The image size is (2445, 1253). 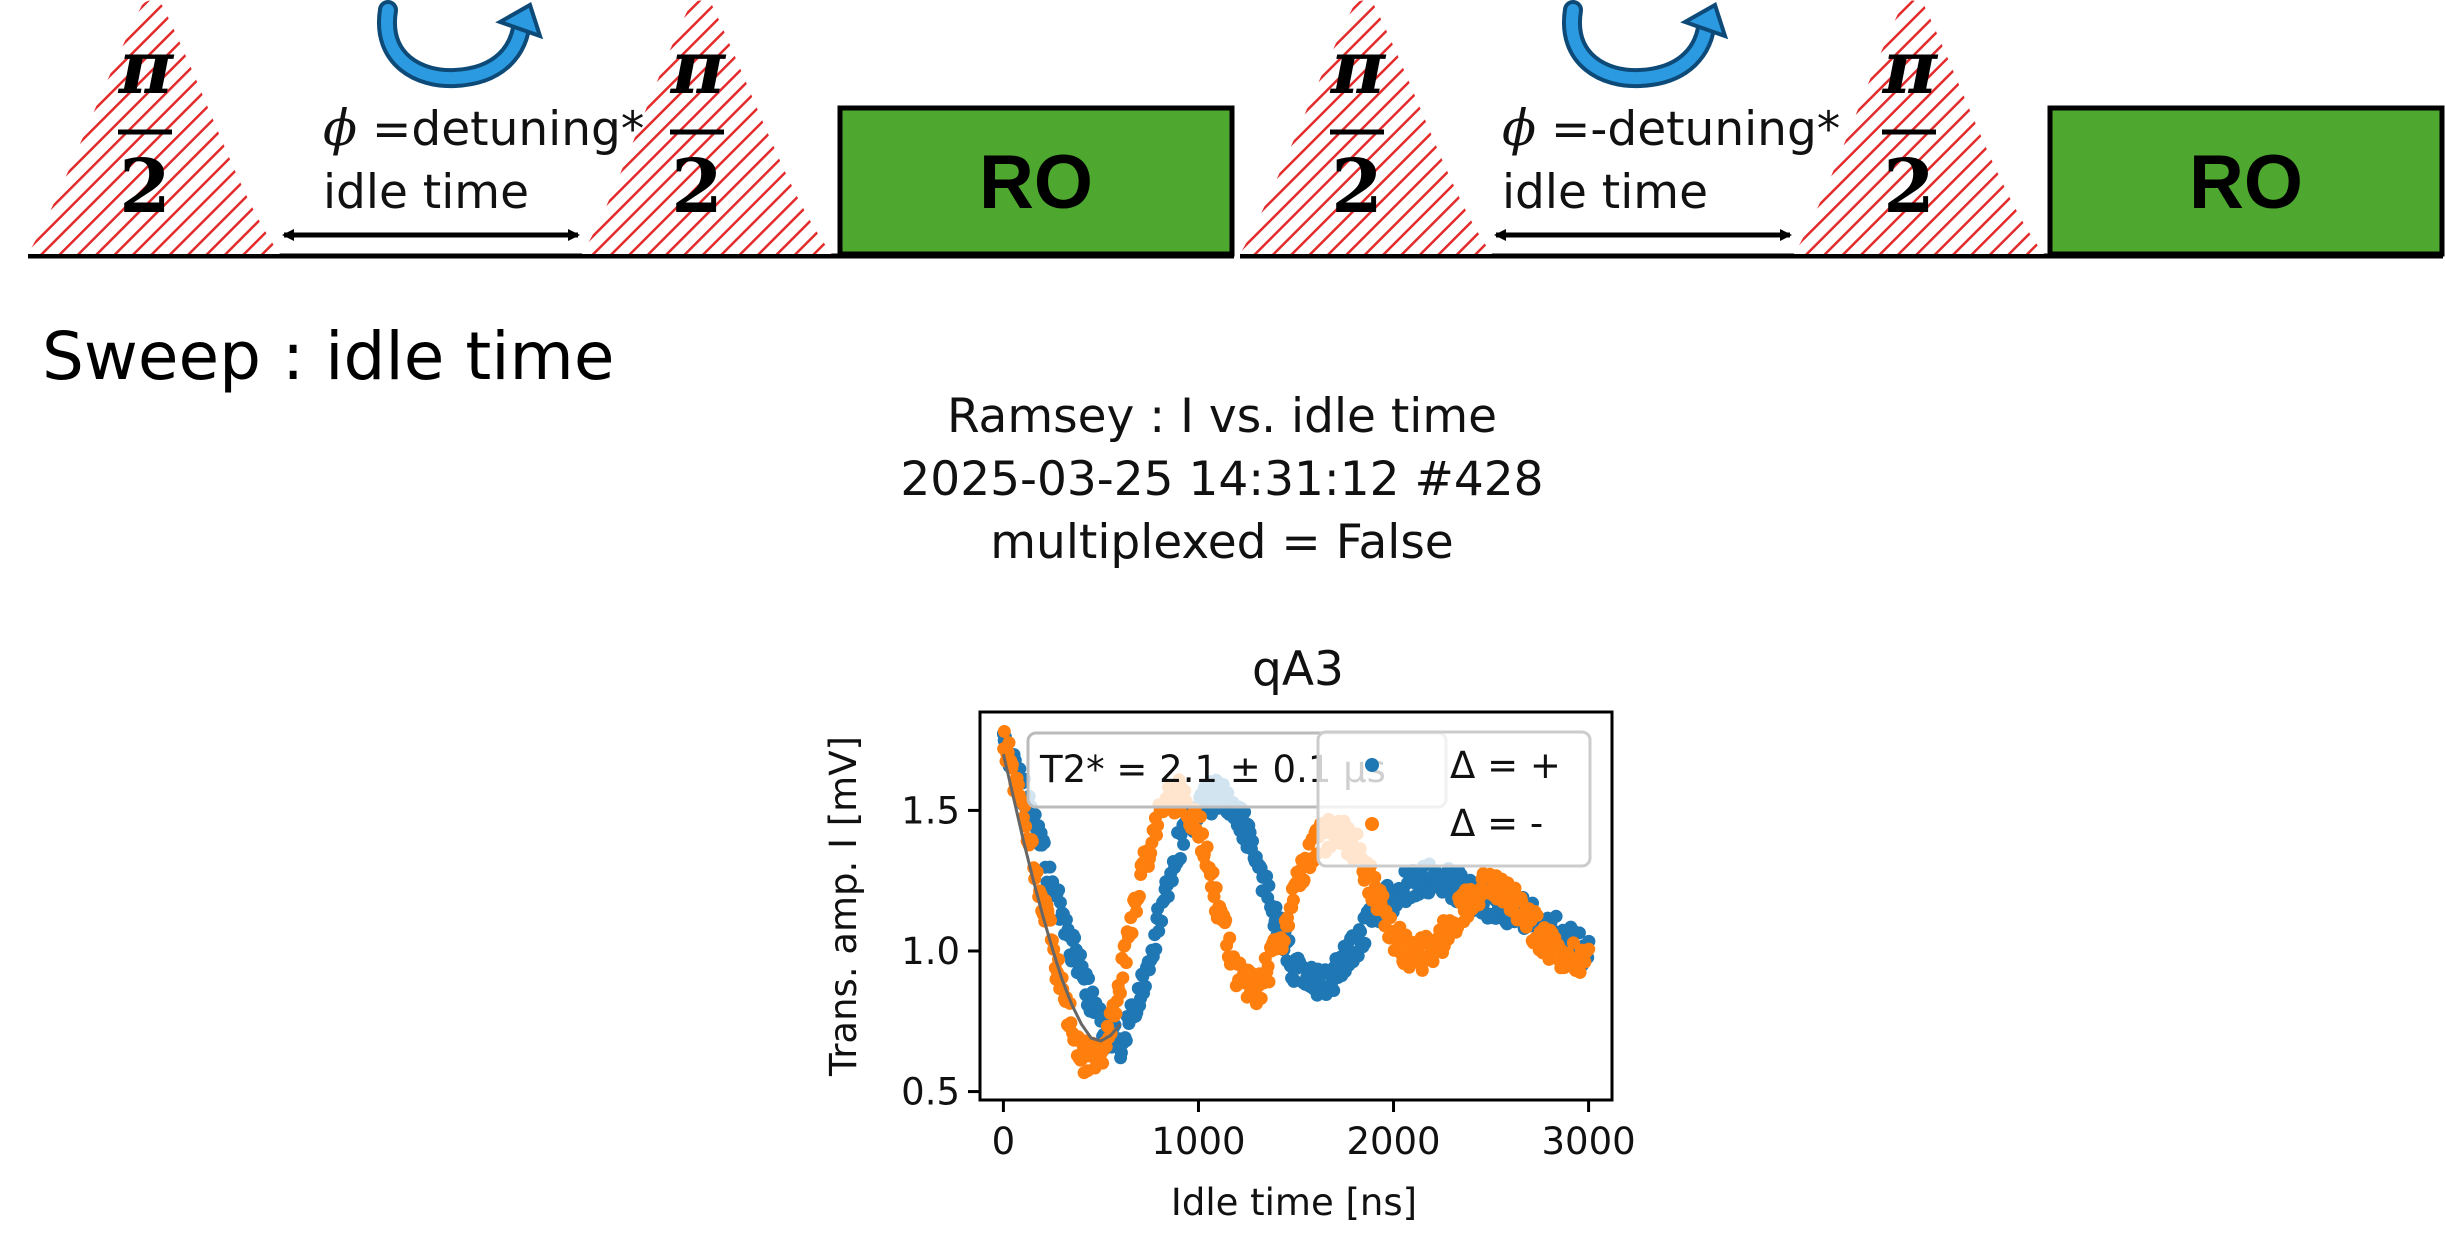 What do you see at coordinates (500, 129) in the screenshot?
I see `phase-expression: =detuning*` at bounding box center [500, 129].